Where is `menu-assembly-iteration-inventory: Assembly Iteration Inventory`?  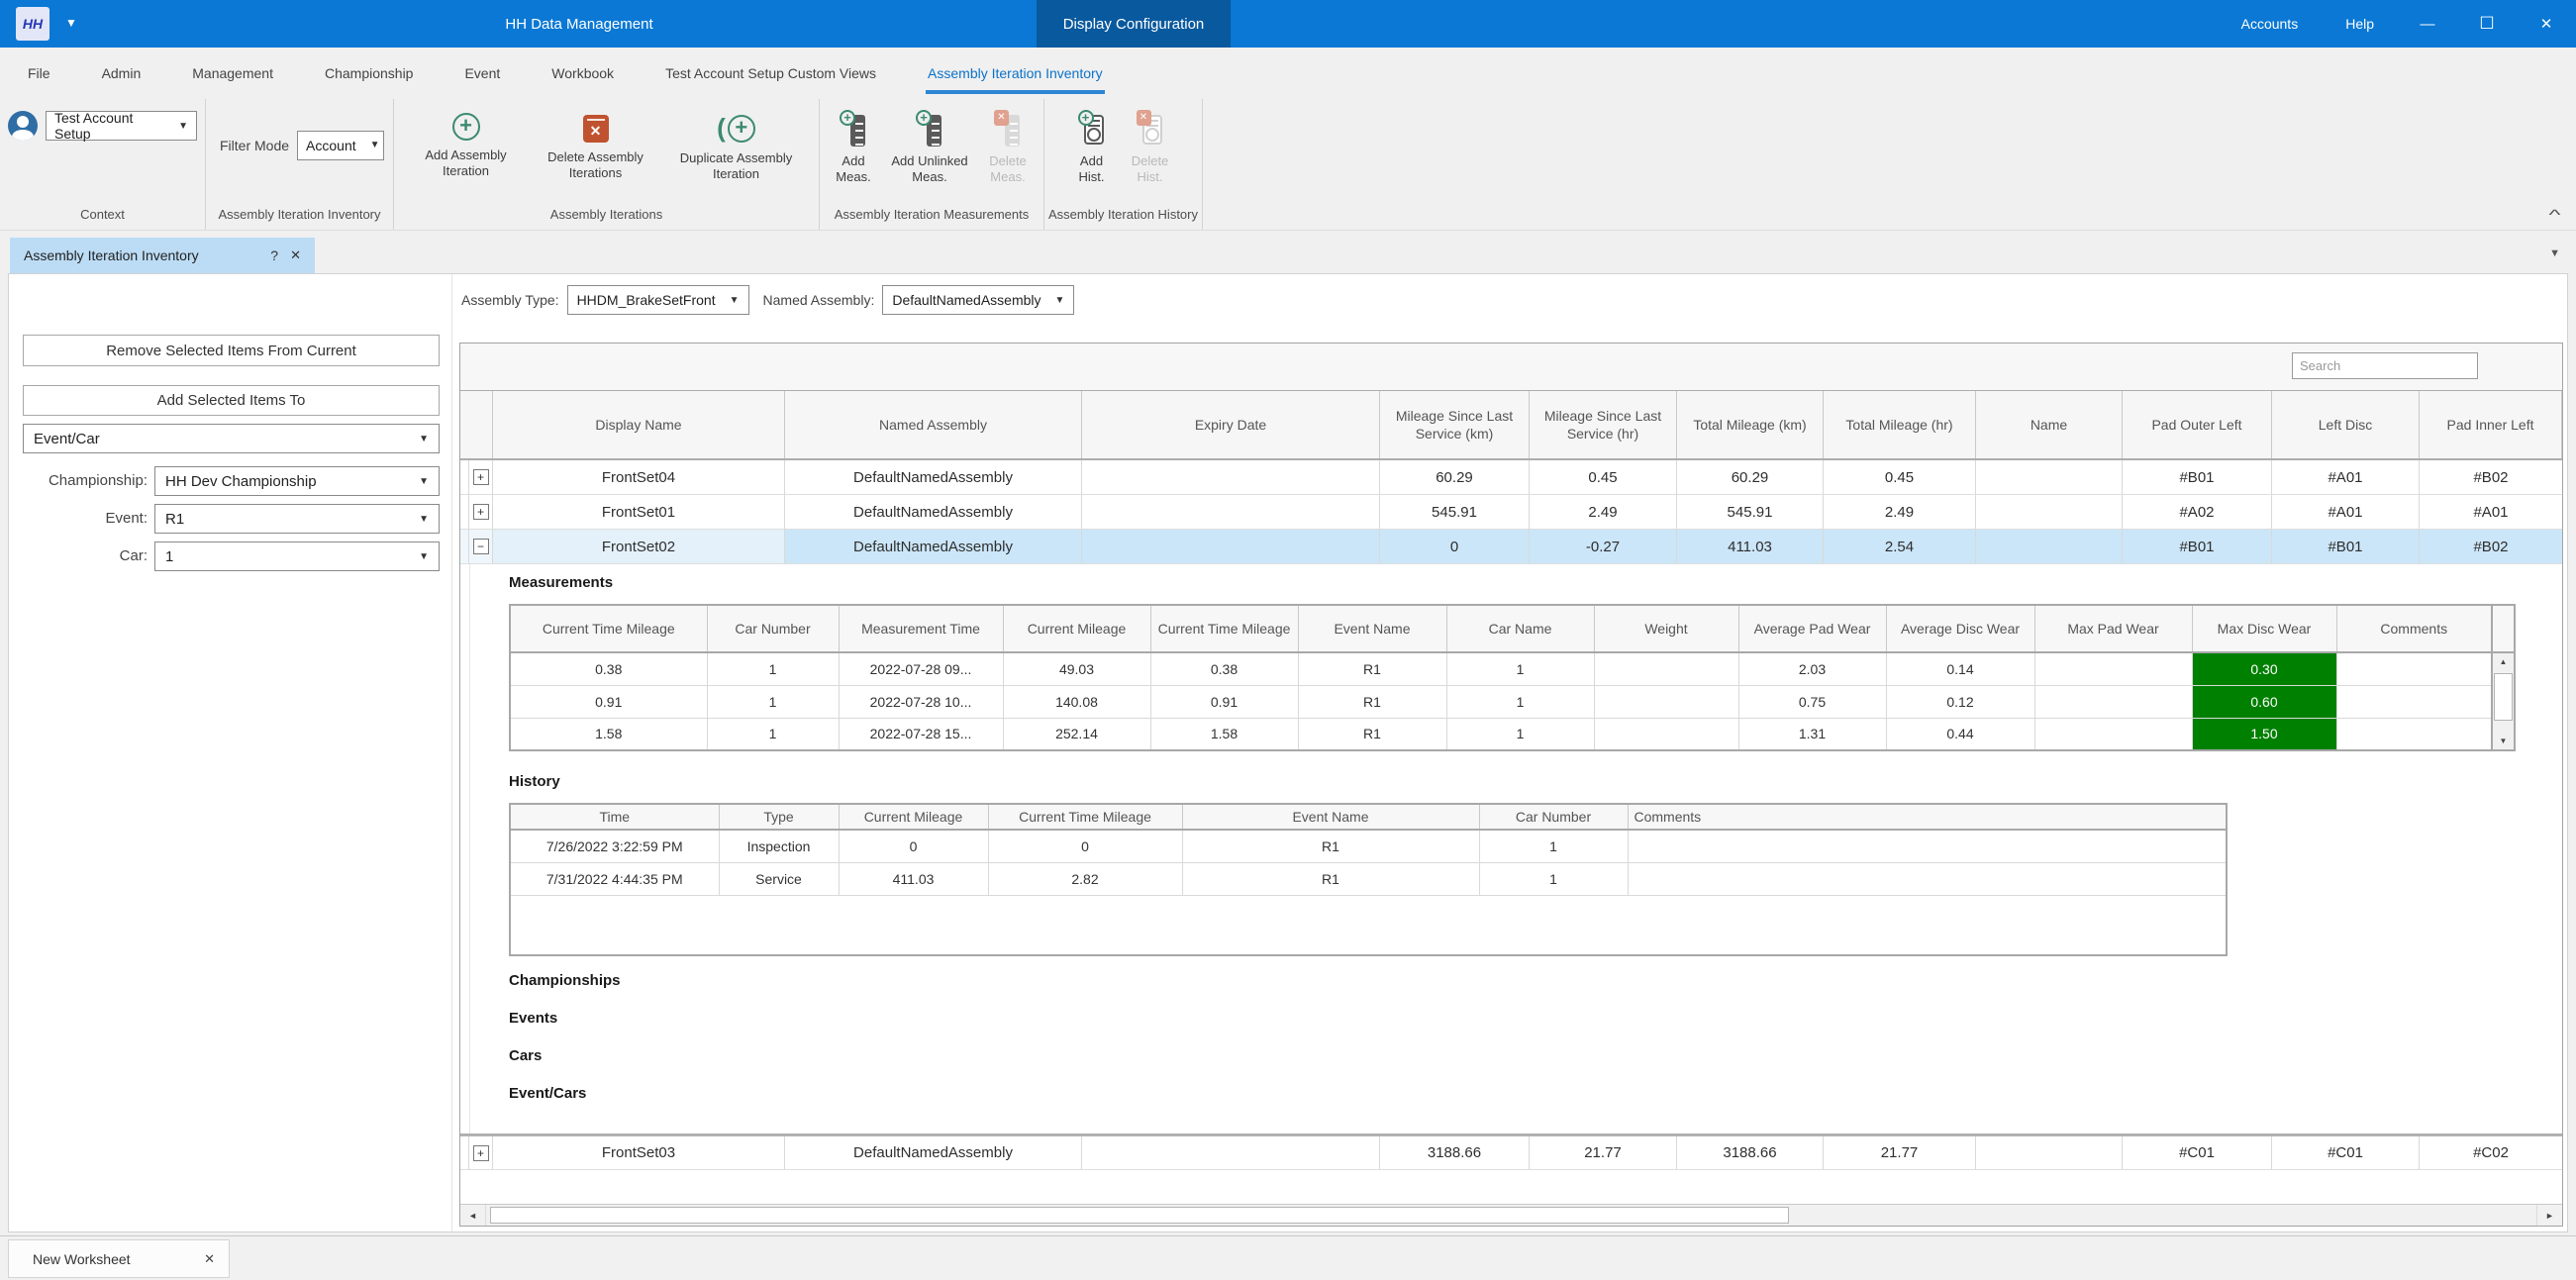
menu-assembly-iteration-inventory: Assembly Iteration Inventory is located at coordinates (1016, 74).